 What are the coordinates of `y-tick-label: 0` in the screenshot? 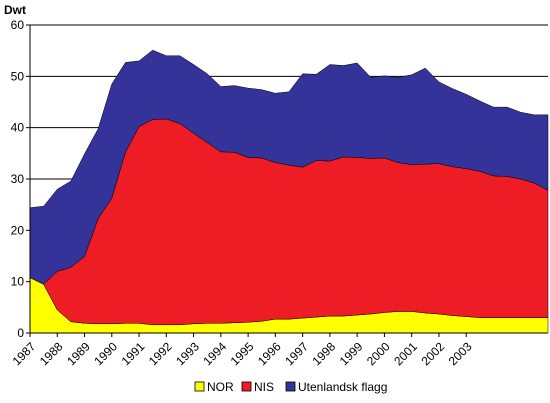 It's located at (20, 333).